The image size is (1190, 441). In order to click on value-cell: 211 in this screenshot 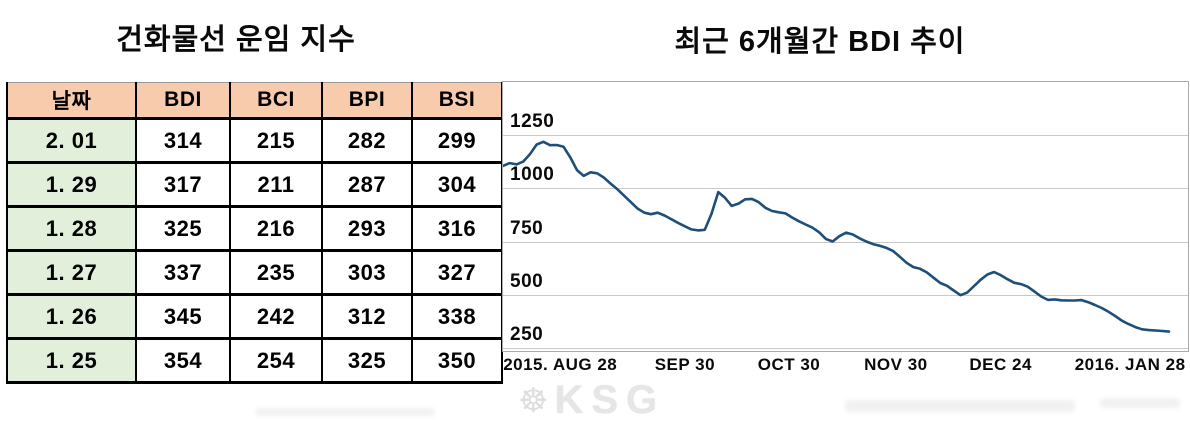, I will do `click(276, 184)`.